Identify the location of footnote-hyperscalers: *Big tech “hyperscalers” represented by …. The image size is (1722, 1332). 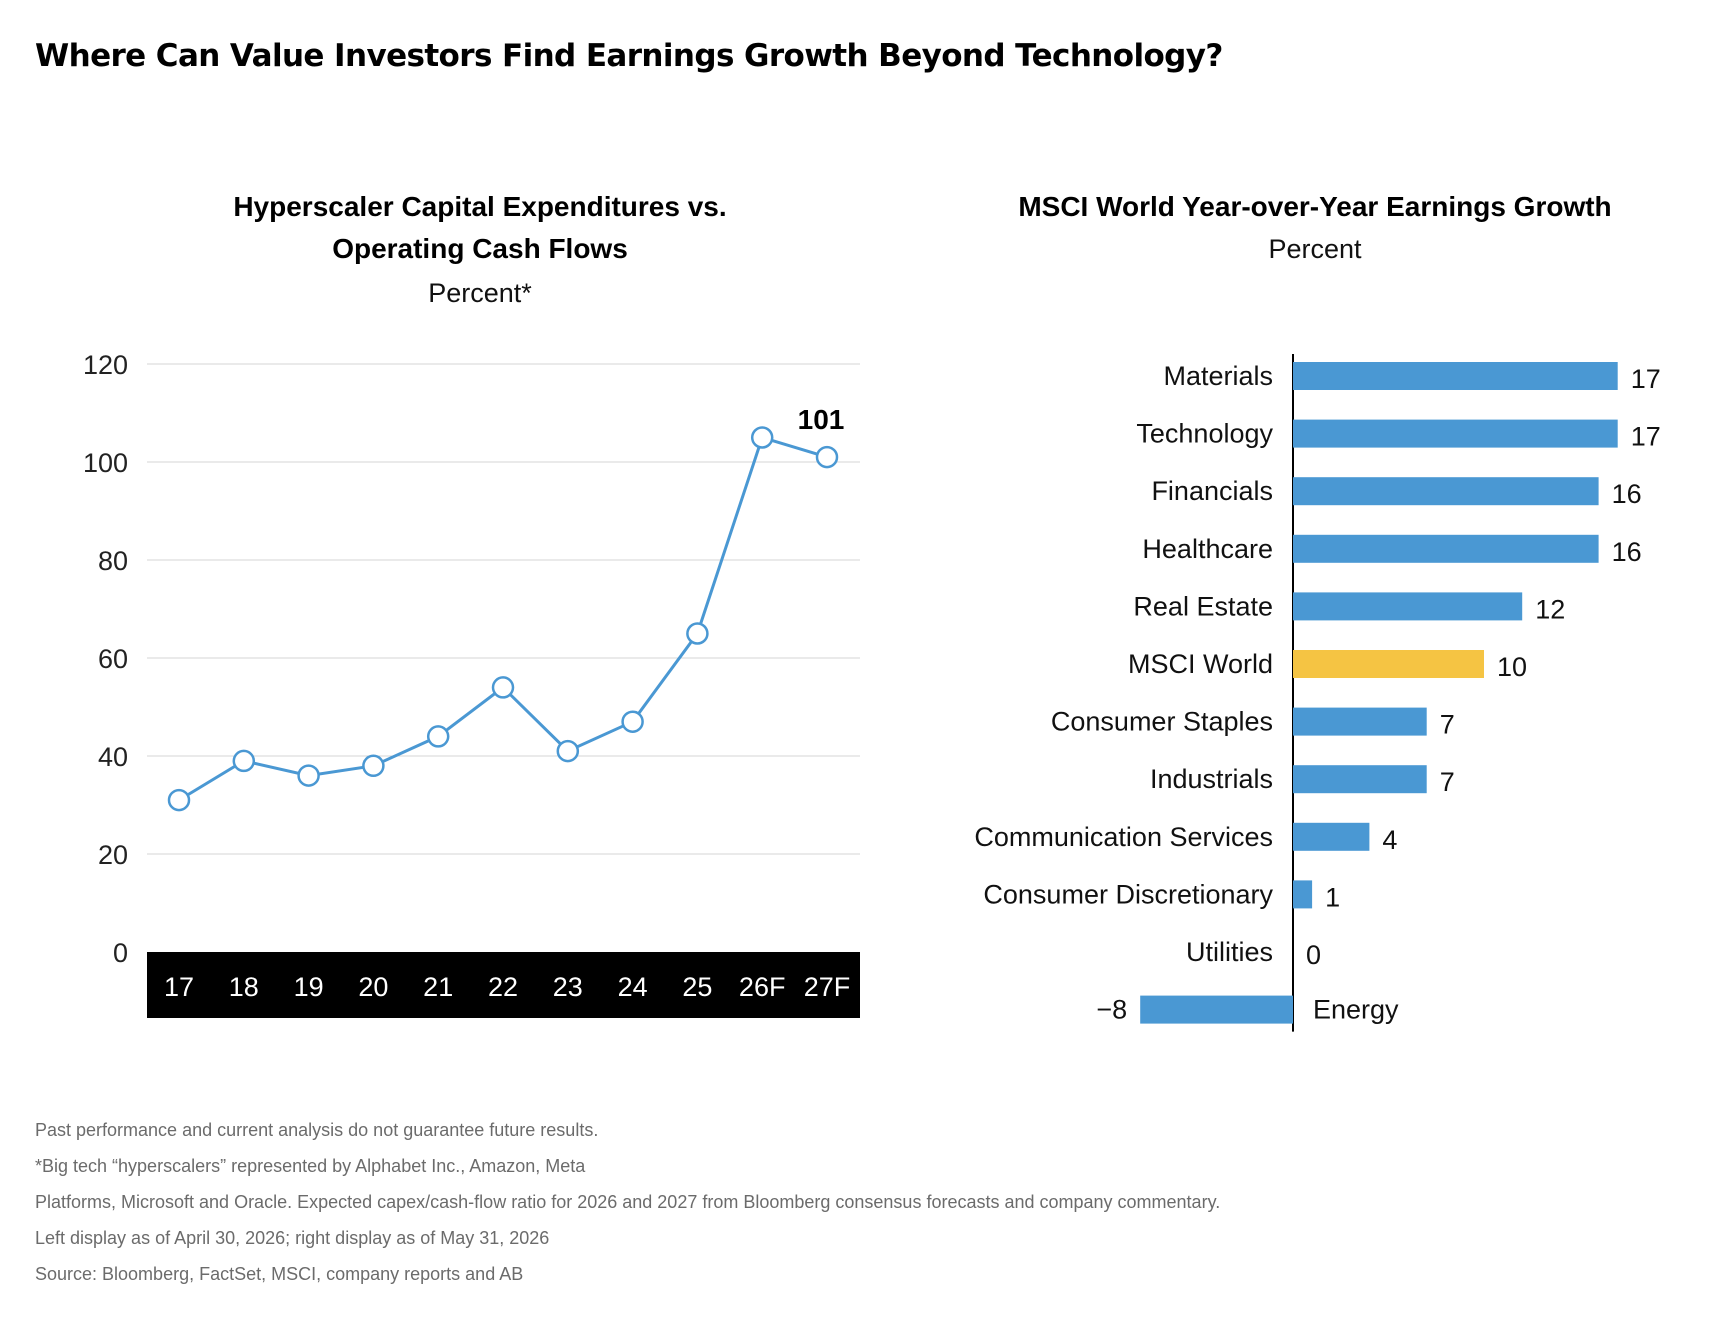
(310, 1166).